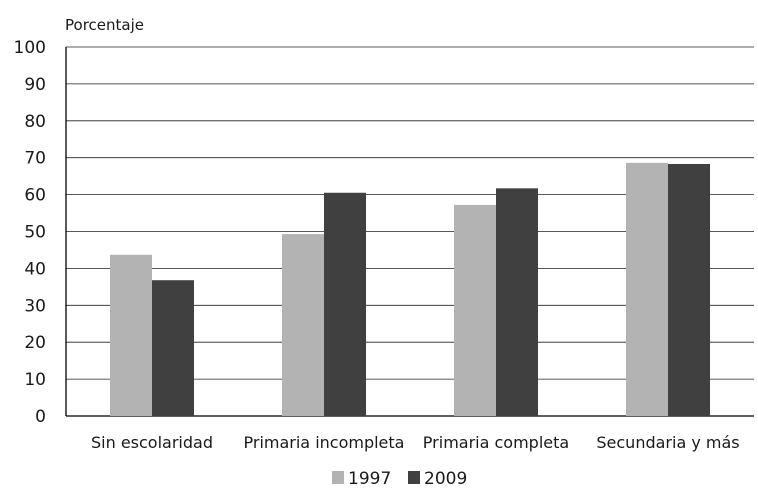 This screenshot has width=758, height=499. I want to click on y-tick-label: 80, so click(35, 122).